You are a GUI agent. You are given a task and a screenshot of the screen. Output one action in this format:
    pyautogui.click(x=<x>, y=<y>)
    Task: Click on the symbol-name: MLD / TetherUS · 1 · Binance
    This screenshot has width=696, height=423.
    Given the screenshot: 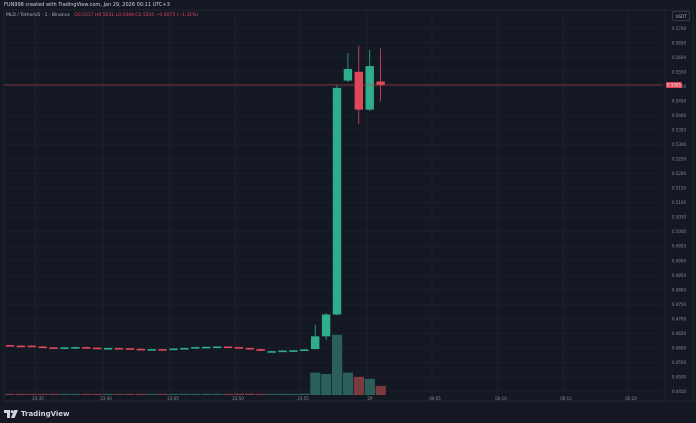 What is the action you would take?
    pyautogui.click(x=38, y=15)
    